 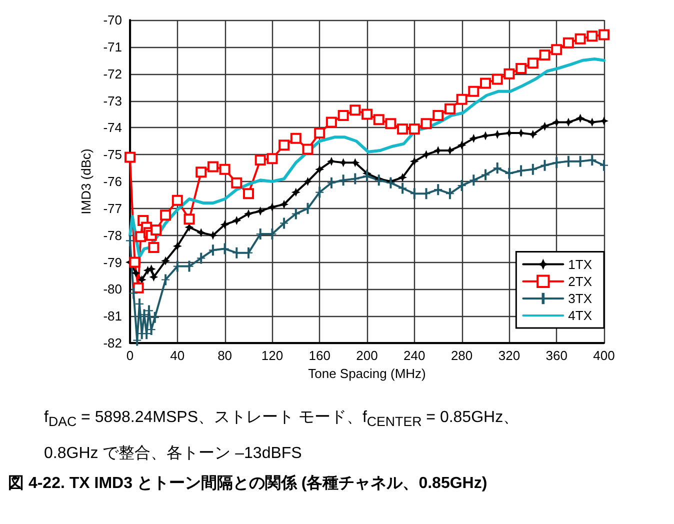 What do you see at coordinates (130, 355) in the screenshot?
I see `x-tick-label: 0` at bounding box center [130, 355].